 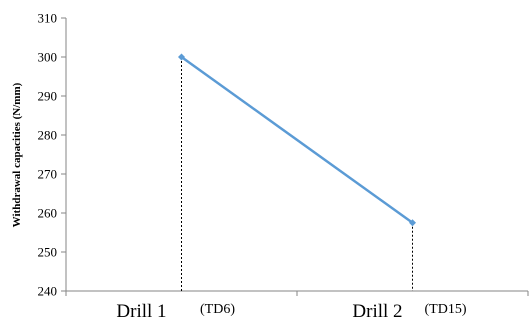 What do you see at coordinates (48, 252) in the screenshot?
I see `y-tick-label: 250` at bounding box center [48, 252].